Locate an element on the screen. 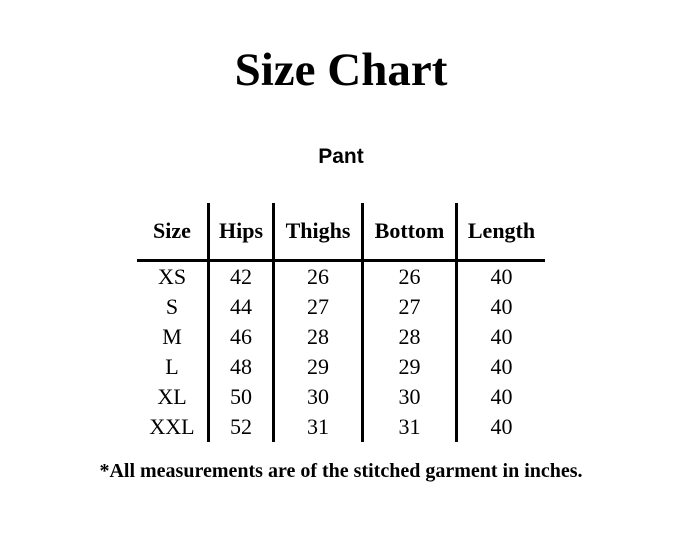 Image resolution: width=682 pixels, height=560 pixels. table-cell: 42 is located at coordinates (240, 276).